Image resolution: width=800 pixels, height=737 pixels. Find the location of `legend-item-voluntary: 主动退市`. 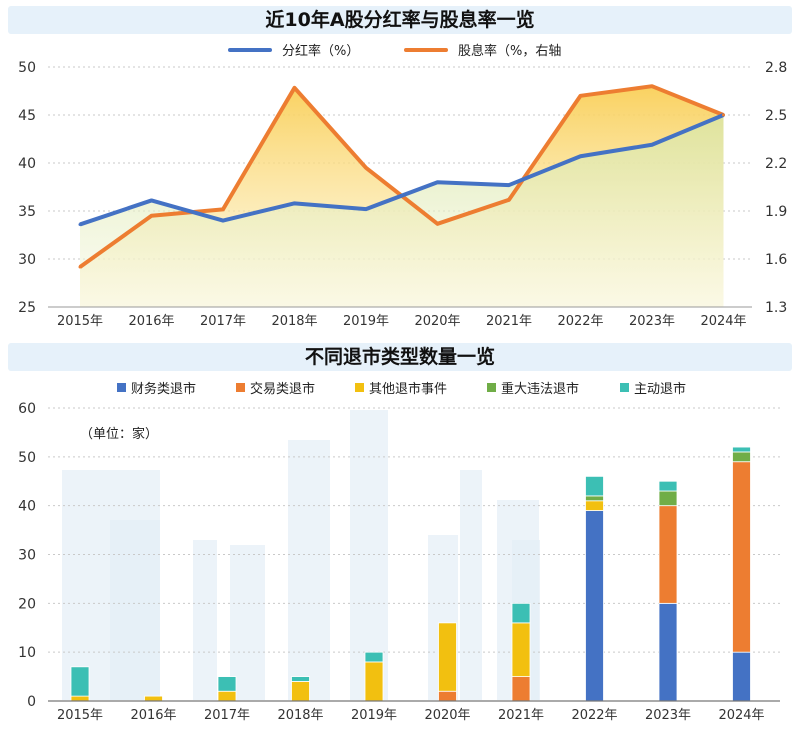

legend-item-voluntary: 主动退市 is located at coordinates (653, 387).